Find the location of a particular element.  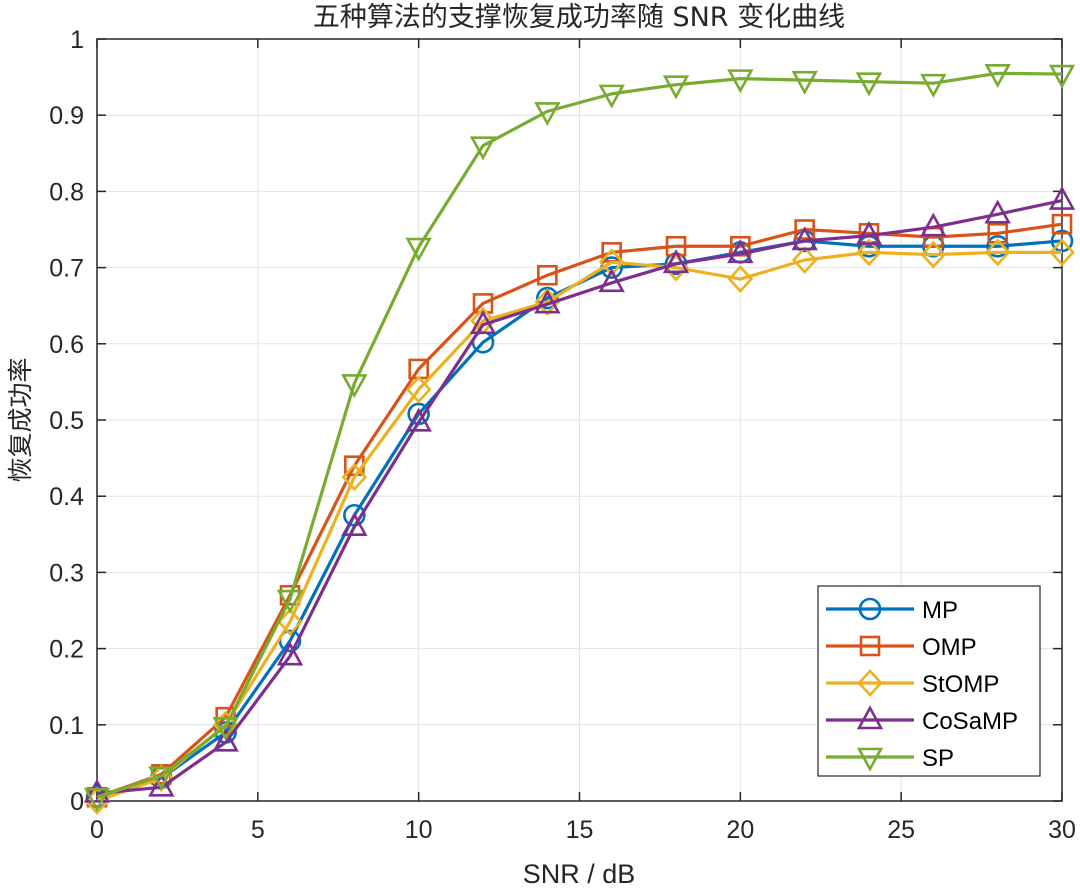

legend-label: OMP is located at coordinates (949, 647).